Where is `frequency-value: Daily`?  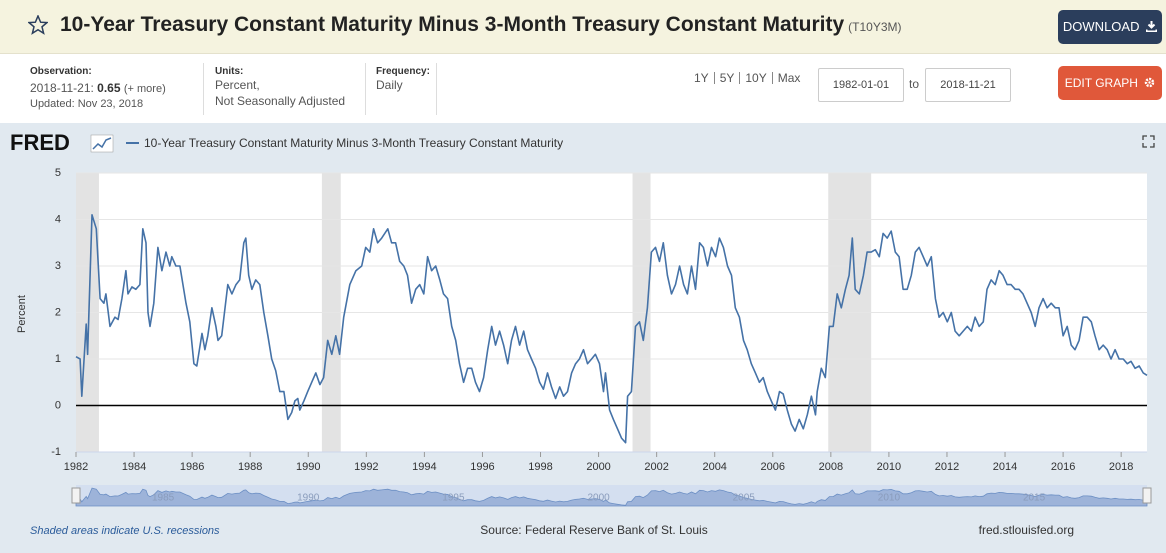 frequency-value: Daily is located at coordinates (389, 85).